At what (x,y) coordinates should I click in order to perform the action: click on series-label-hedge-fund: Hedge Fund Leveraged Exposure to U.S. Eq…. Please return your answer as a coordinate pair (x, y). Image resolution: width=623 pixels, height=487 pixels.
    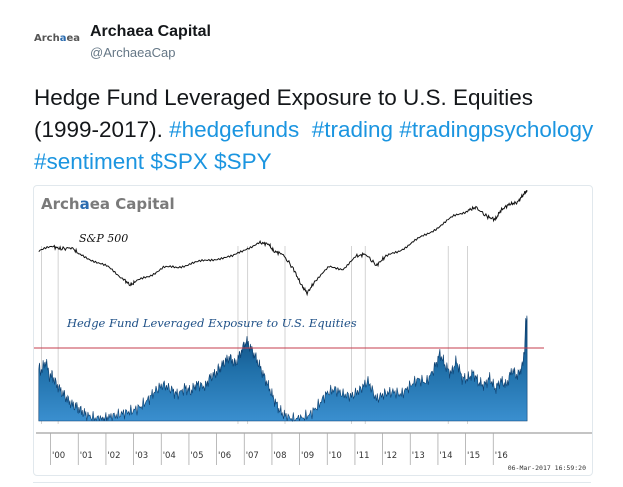
    Looking at the image, I should click on (211, 323).